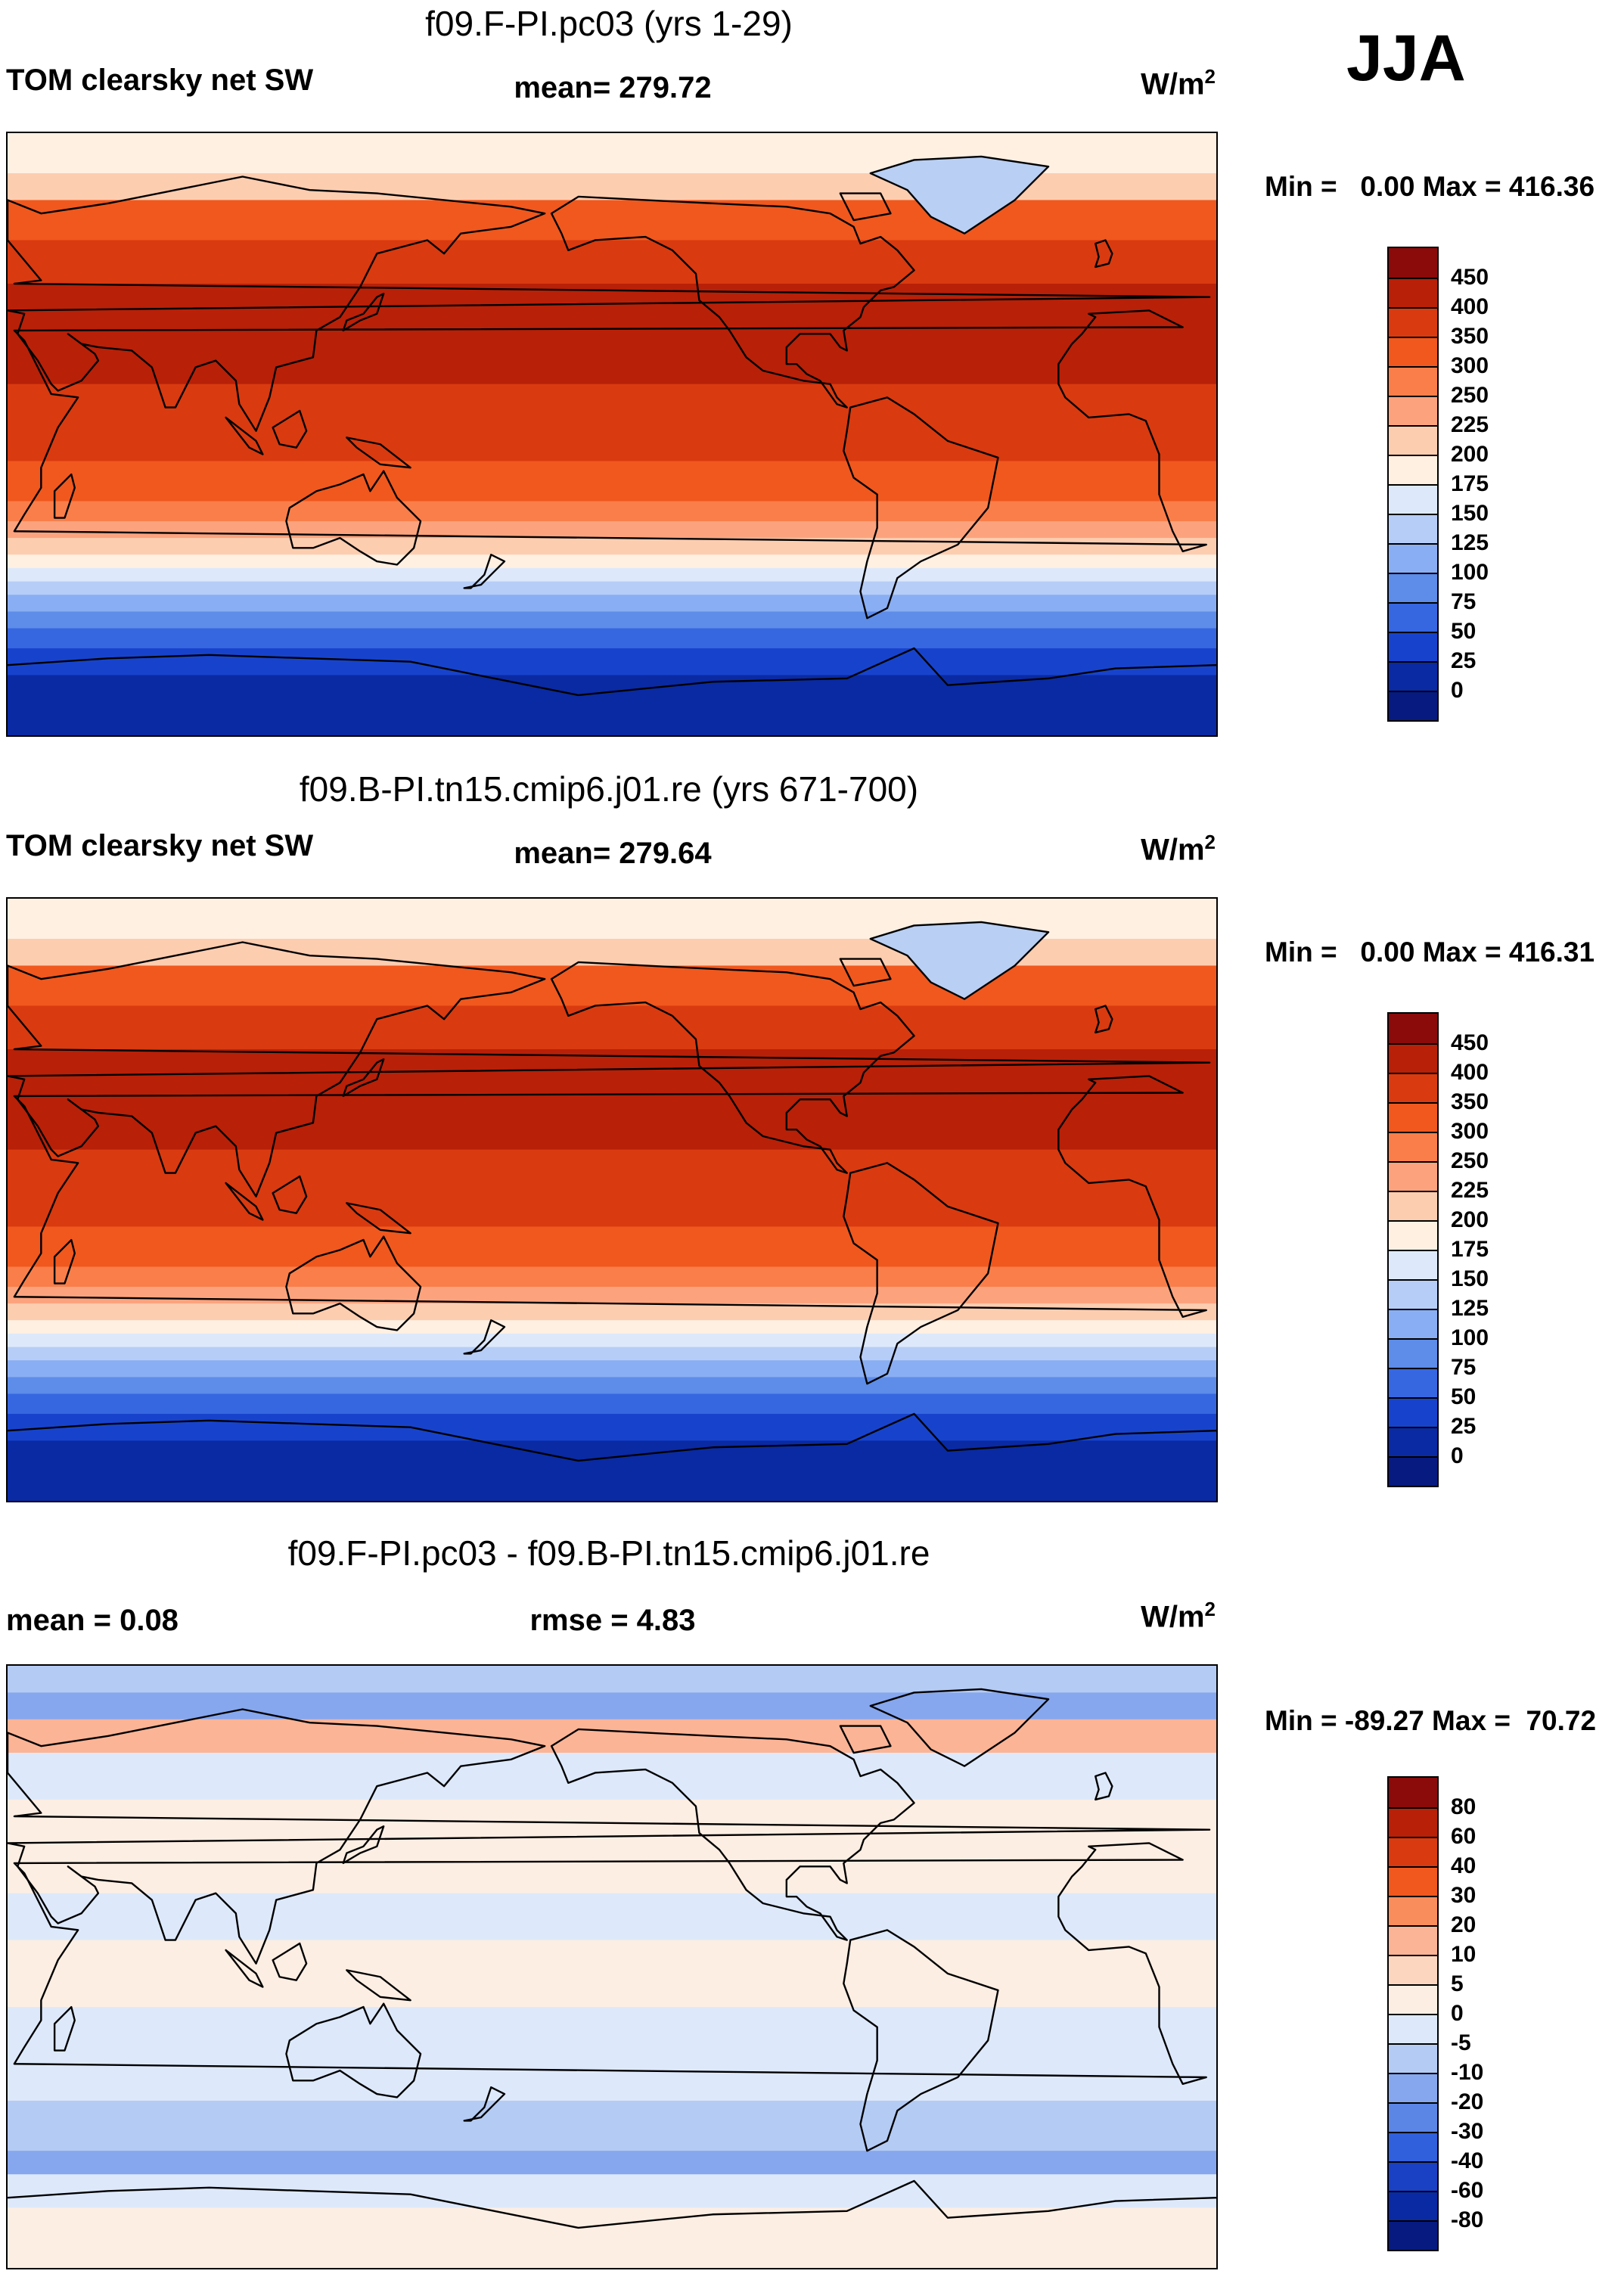 This screenshot has width=1624, height=2277. I want to click on panel-1-coastline-eurasia, so click(609, 304).